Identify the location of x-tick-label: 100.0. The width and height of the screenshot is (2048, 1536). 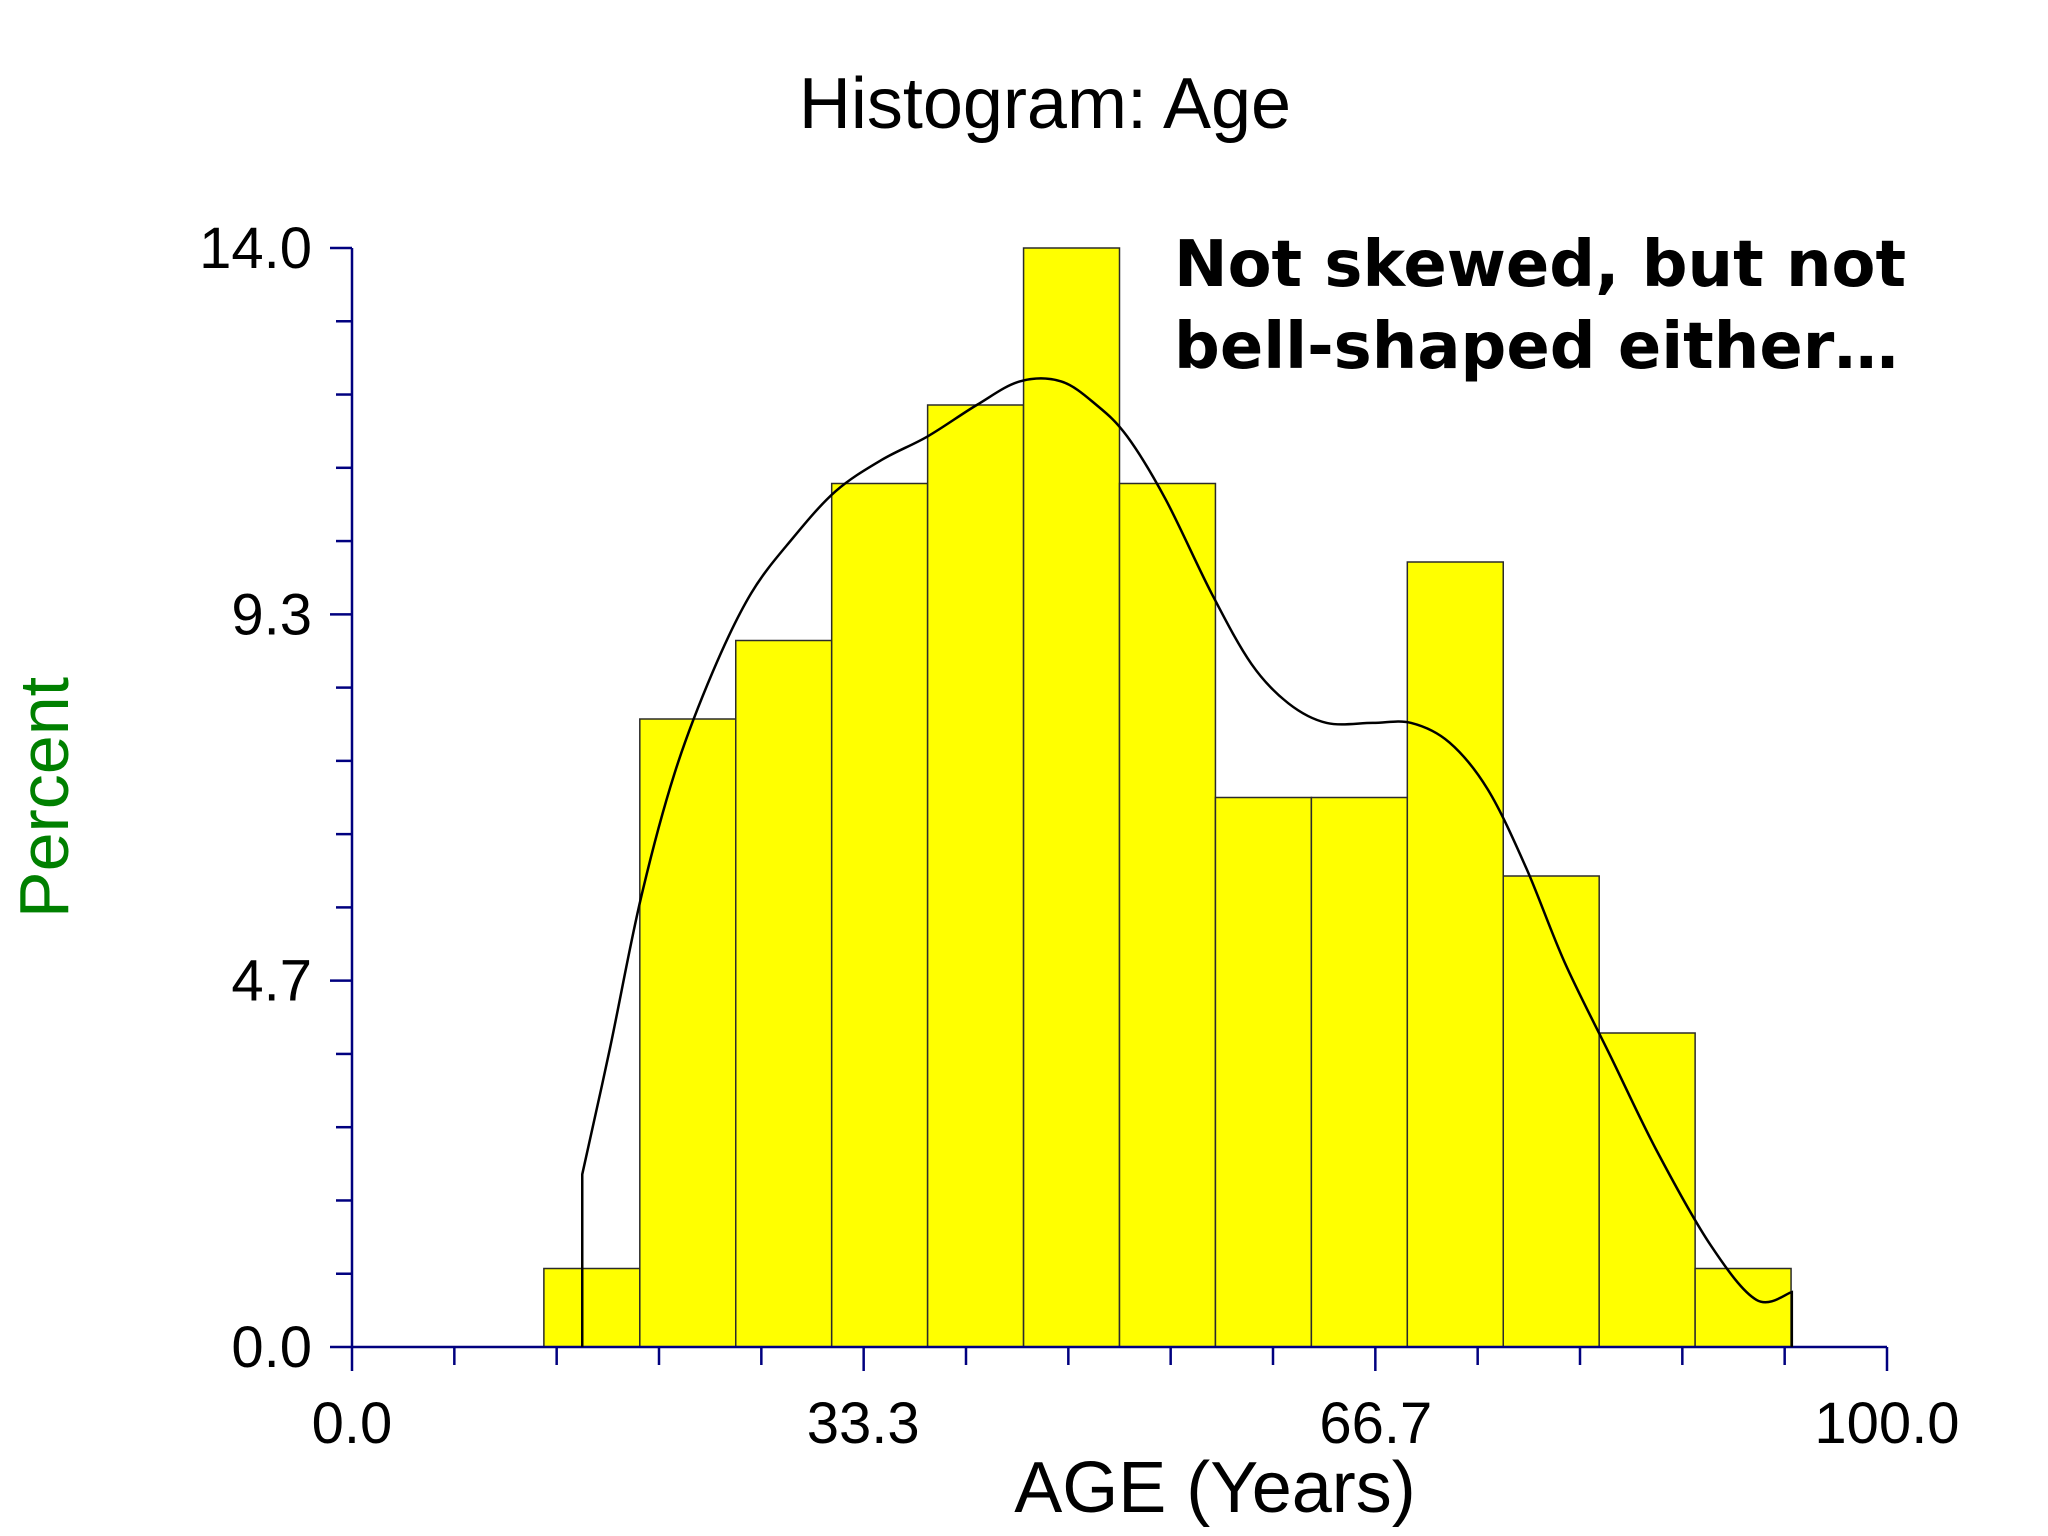
(1886, 1423).